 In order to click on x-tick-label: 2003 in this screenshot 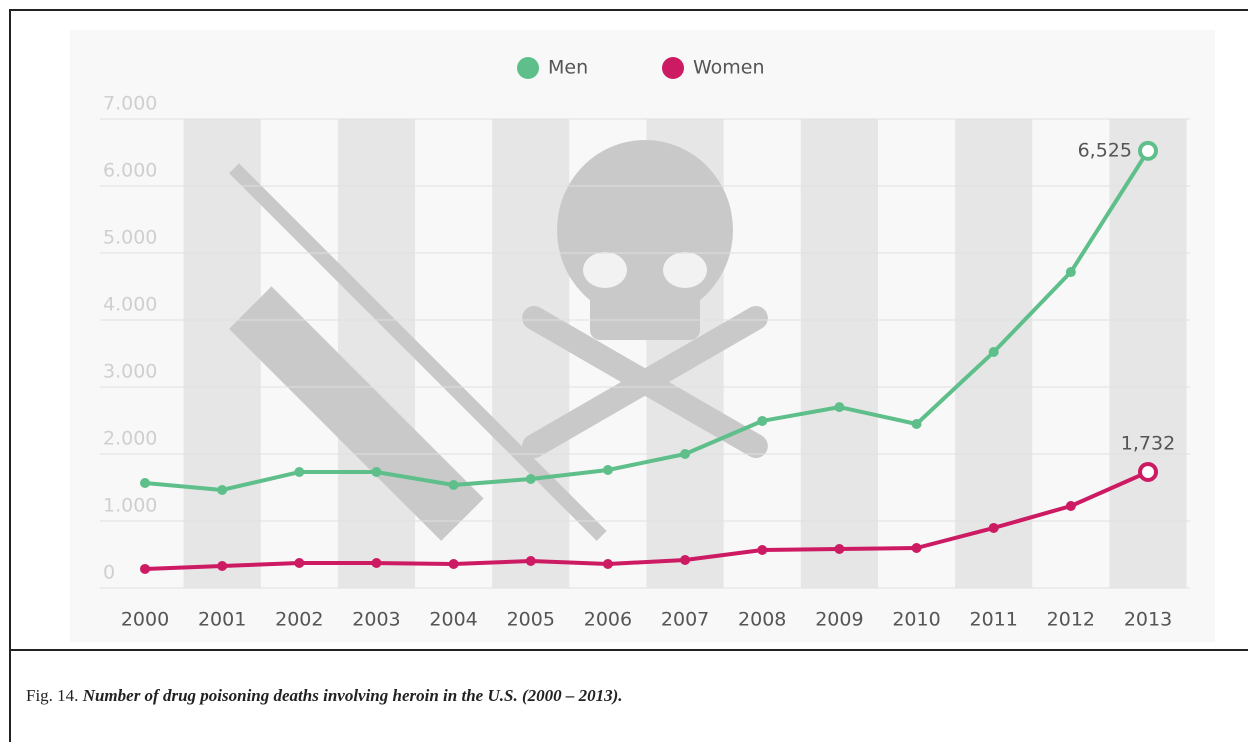, I will do `click(376, 620)`.